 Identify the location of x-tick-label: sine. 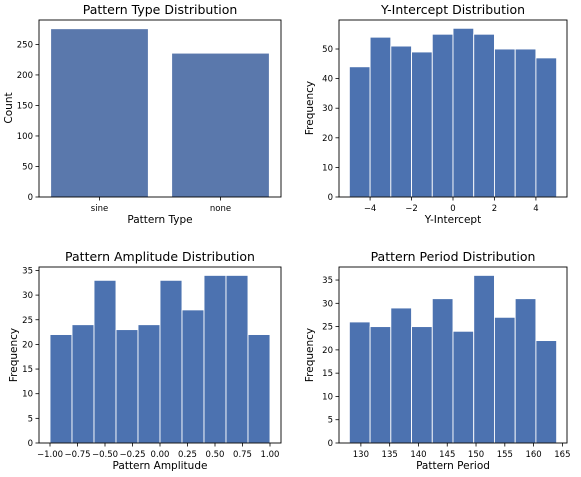
(99, 209).